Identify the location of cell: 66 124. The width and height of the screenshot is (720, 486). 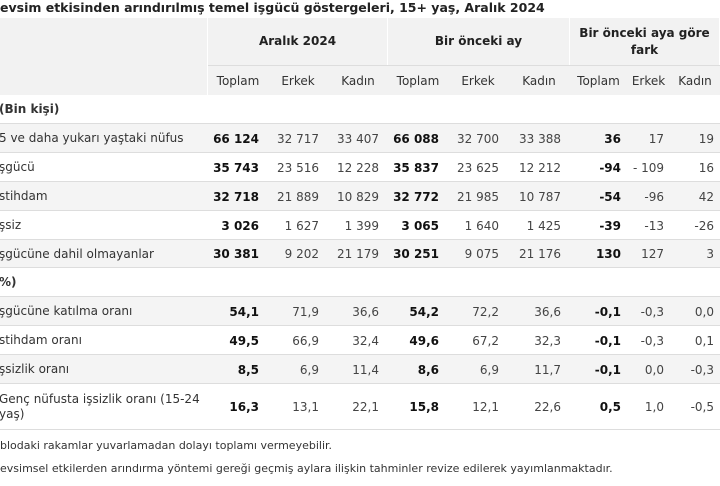
(236, 138).